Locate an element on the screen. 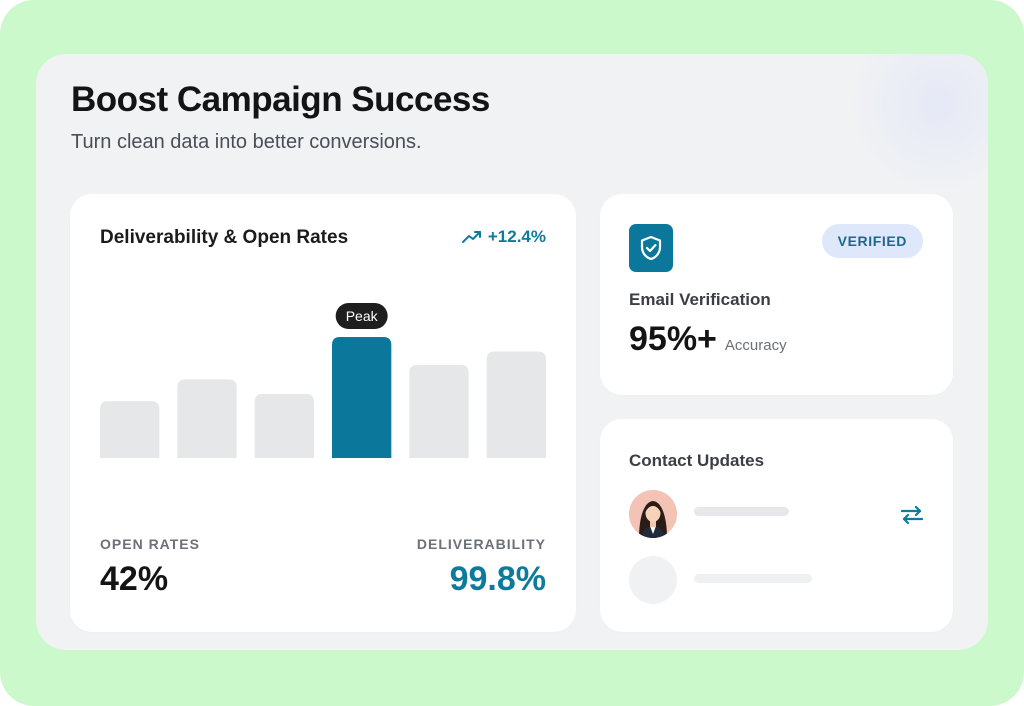  contacts-card: Contact Updates is located at coordinates (776, 525).